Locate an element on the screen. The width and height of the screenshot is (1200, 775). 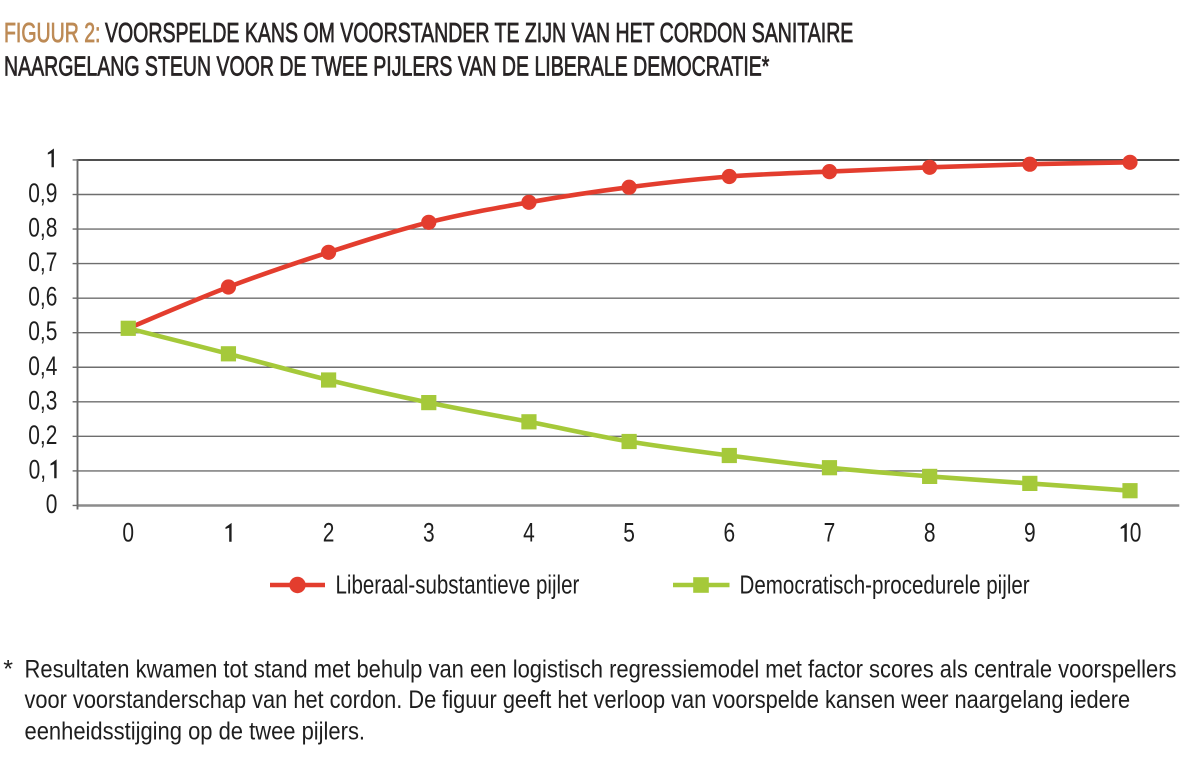
svg-text: 0,3 is located at coordinates (42, 401).